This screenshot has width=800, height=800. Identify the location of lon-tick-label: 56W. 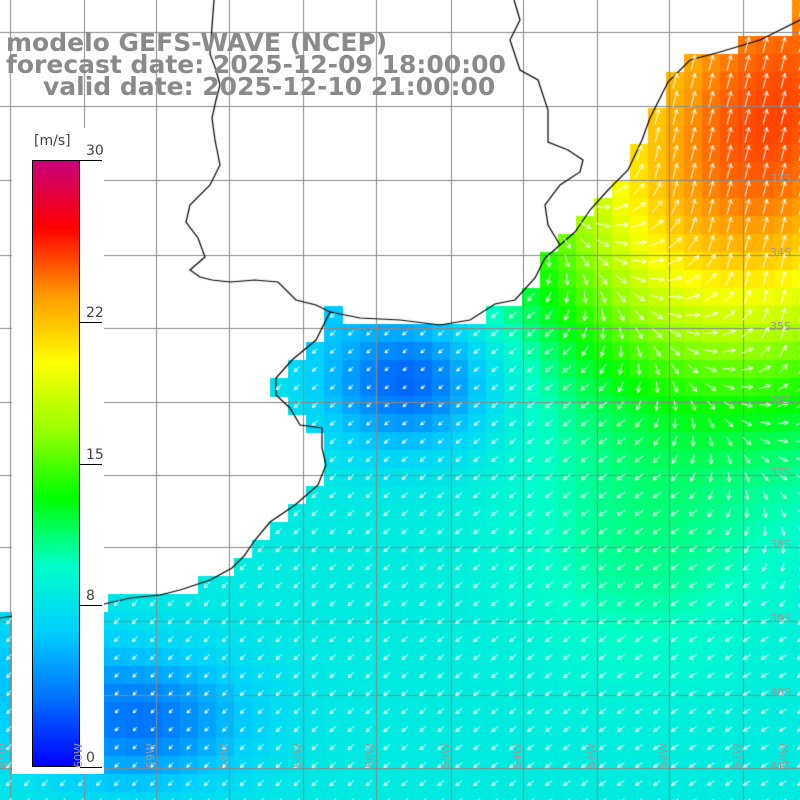
(370, 755).